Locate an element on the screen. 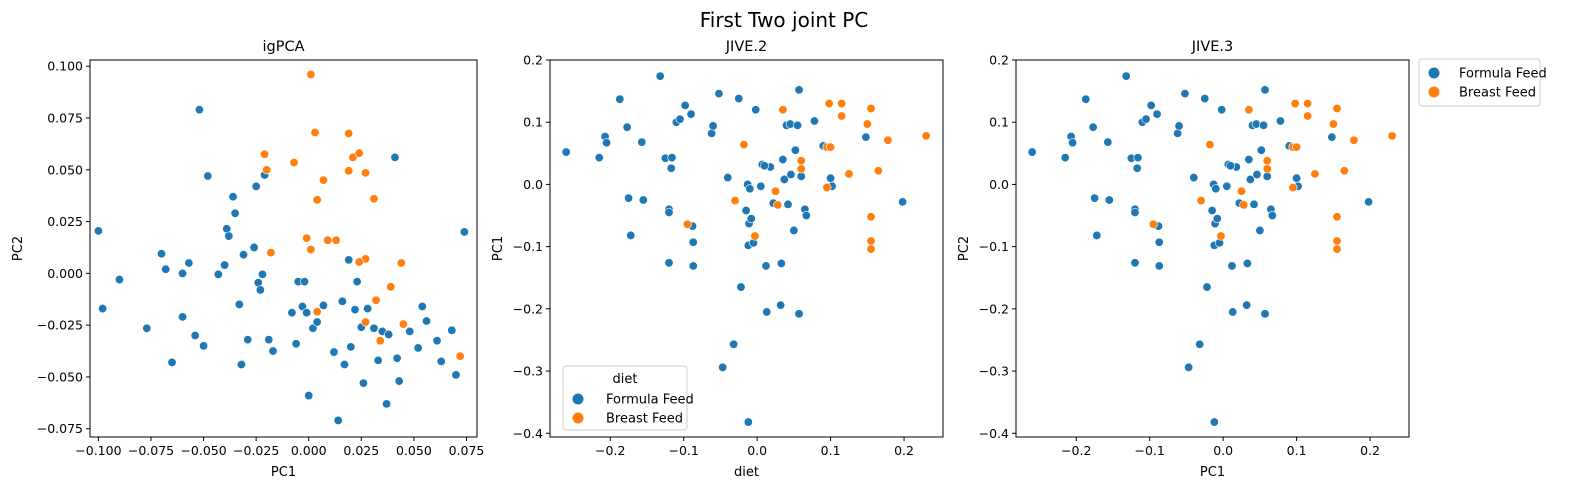 The image size is (1588, 495). figure-suptitle: First Two joint PC is located at coordinates (784, 20).